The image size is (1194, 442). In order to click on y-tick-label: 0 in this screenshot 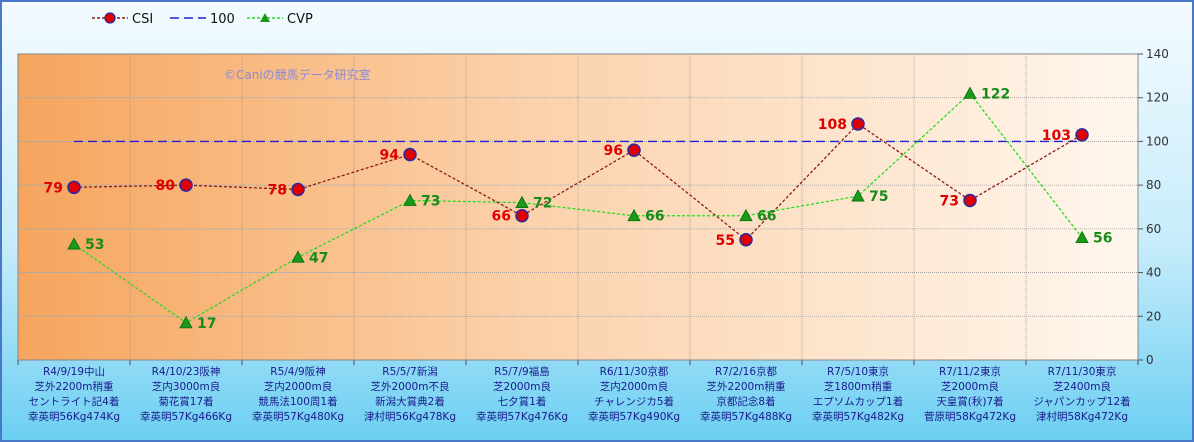, I will do `click(1150, 360)`.